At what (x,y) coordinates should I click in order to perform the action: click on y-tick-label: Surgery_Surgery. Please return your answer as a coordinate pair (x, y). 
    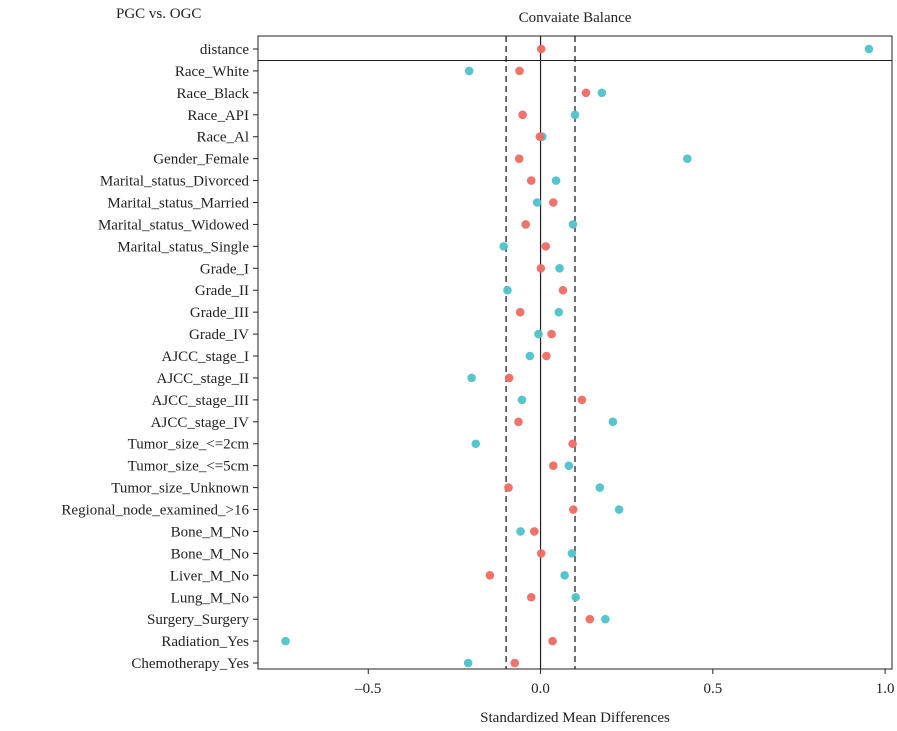
    Looking at the image, I should click on (198, 620).